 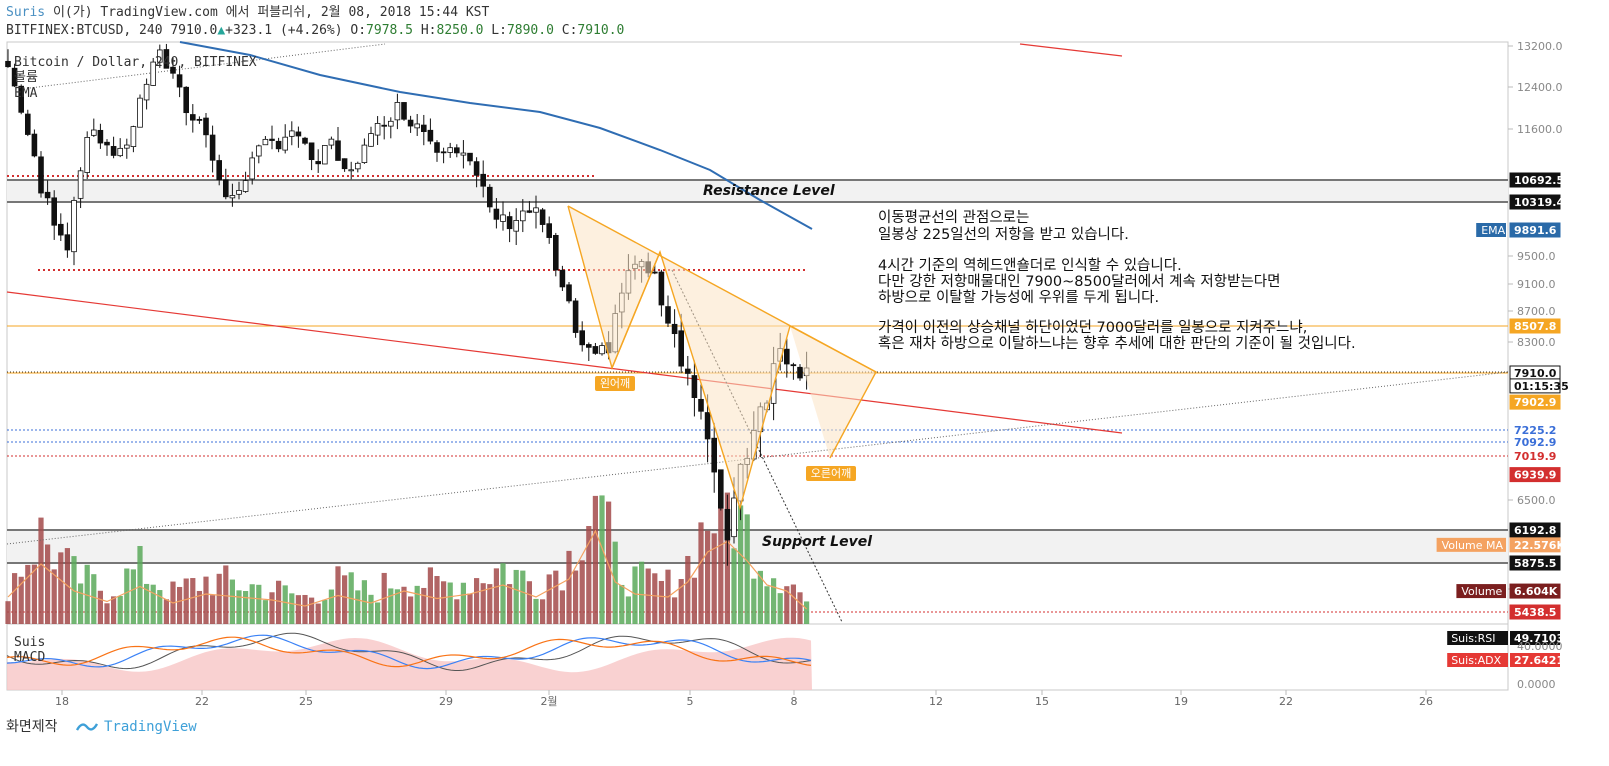 What do you see at coordinates (744, 699) in the screenshot?
I see `time-axis: 18 22 25 29 2월 5 8 12 15 19 22 26` at bounding box center [744, 699].